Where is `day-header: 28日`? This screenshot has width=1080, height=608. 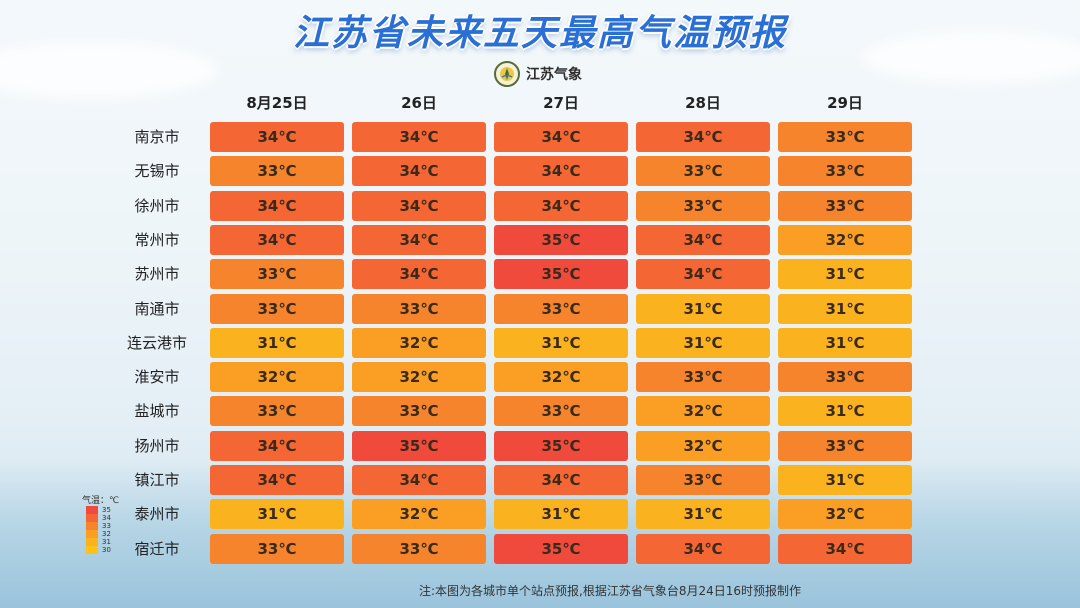
day-header: 28日 is located at coordinates (703, 103).